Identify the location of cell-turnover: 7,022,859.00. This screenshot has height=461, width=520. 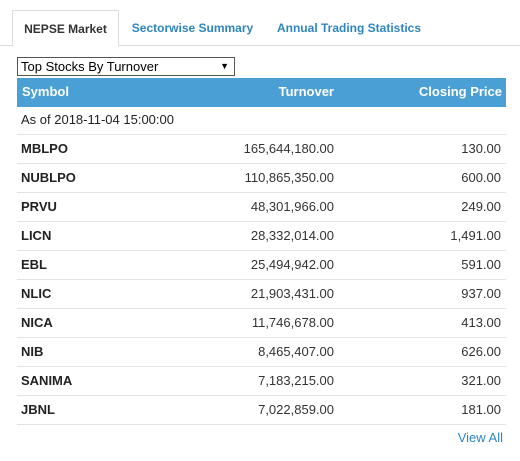
(296, 409).